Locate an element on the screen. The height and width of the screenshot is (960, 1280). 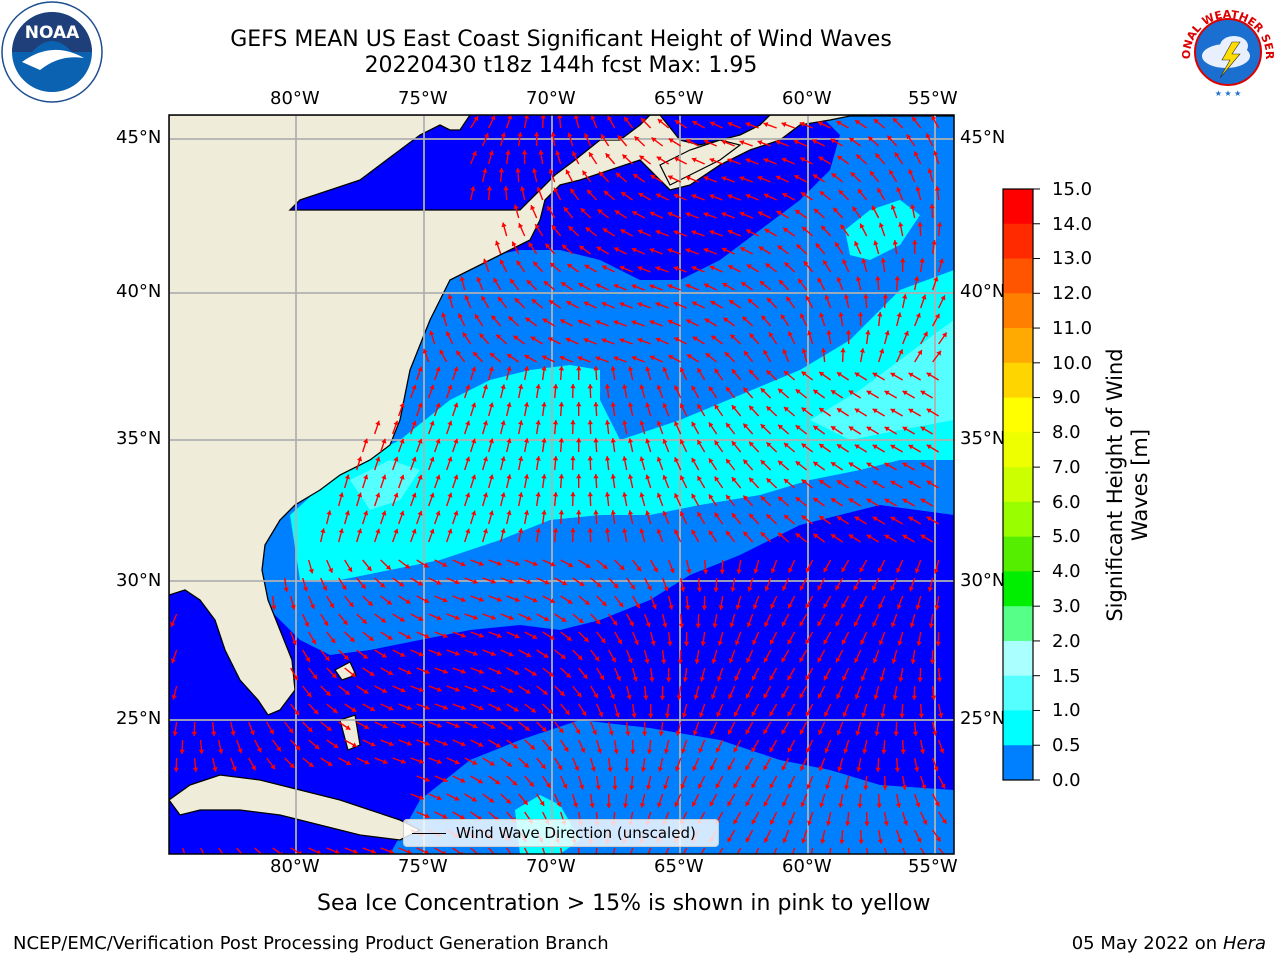
colorbar-title: Significant Height of Wind Waves [m] is located at coordinates (1127, 485).